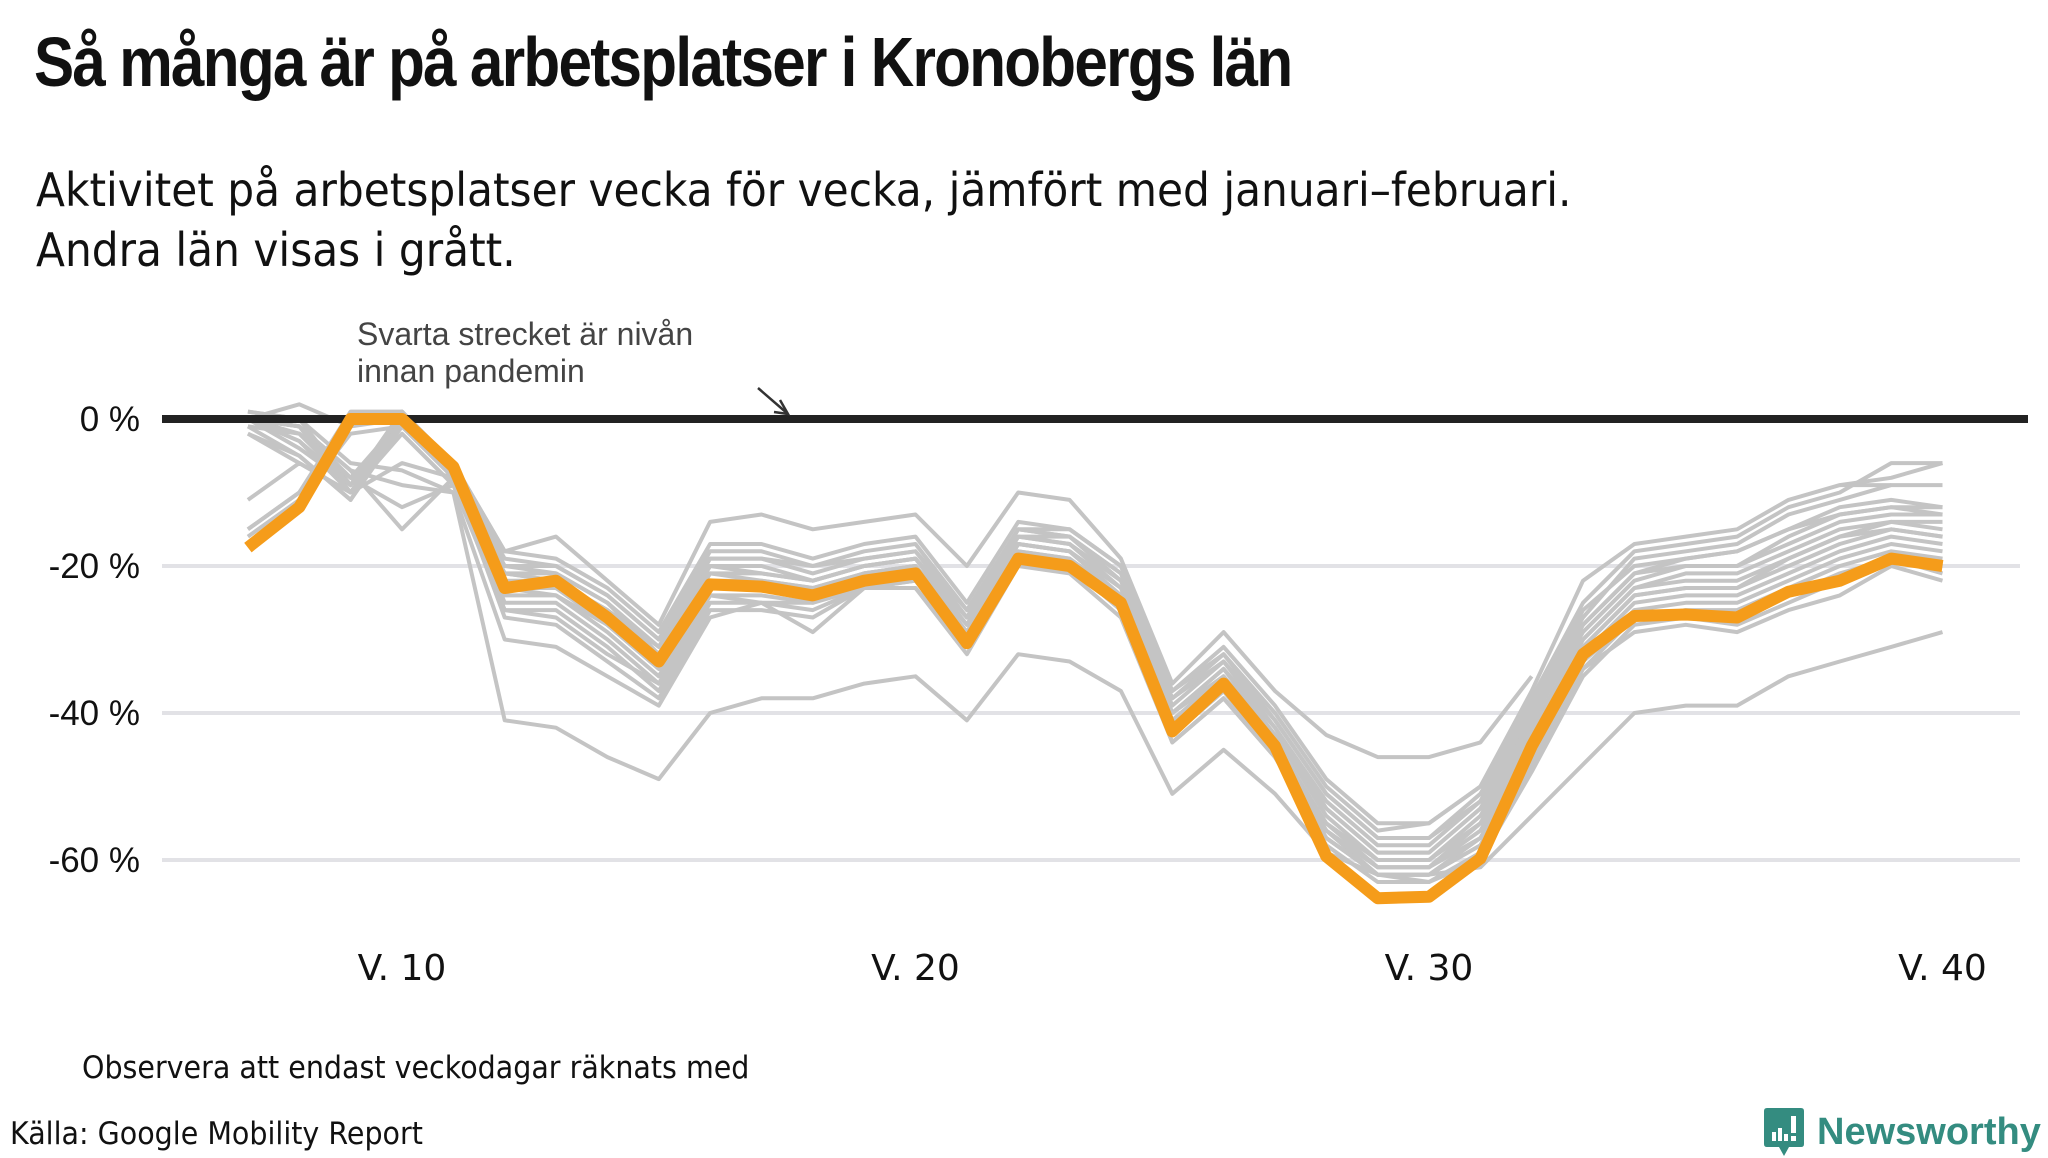 The height and width of the screenshot is (1158, 2048). I want to click on newsworthy-logo: Newsworthy, so click(1902, 1132).